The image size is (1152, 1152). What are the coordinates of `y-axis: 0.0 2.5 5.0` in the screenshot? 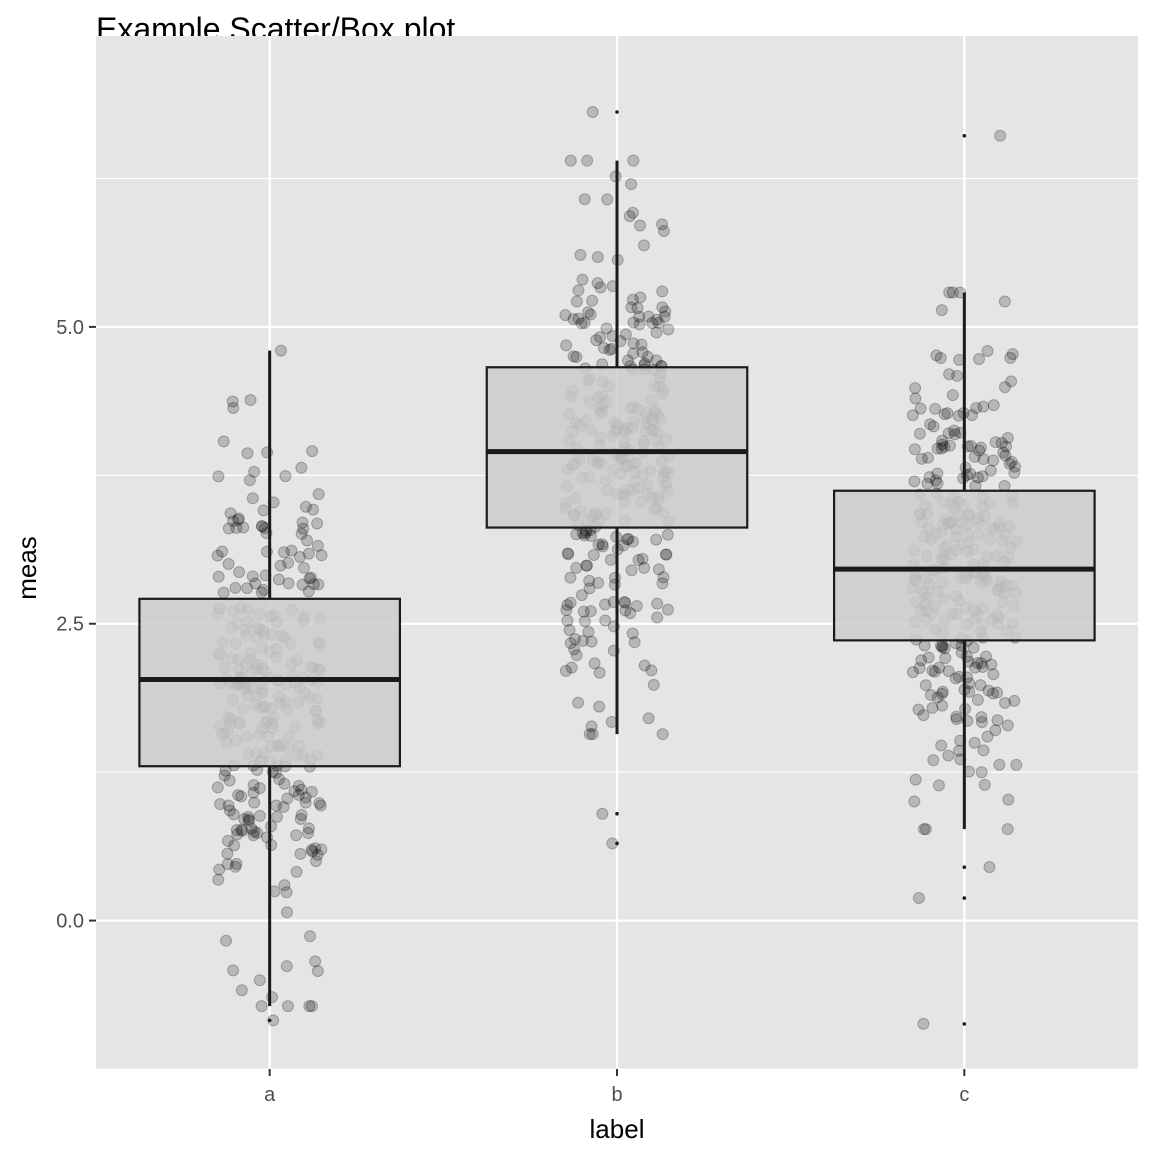 It's located at (76, 625).